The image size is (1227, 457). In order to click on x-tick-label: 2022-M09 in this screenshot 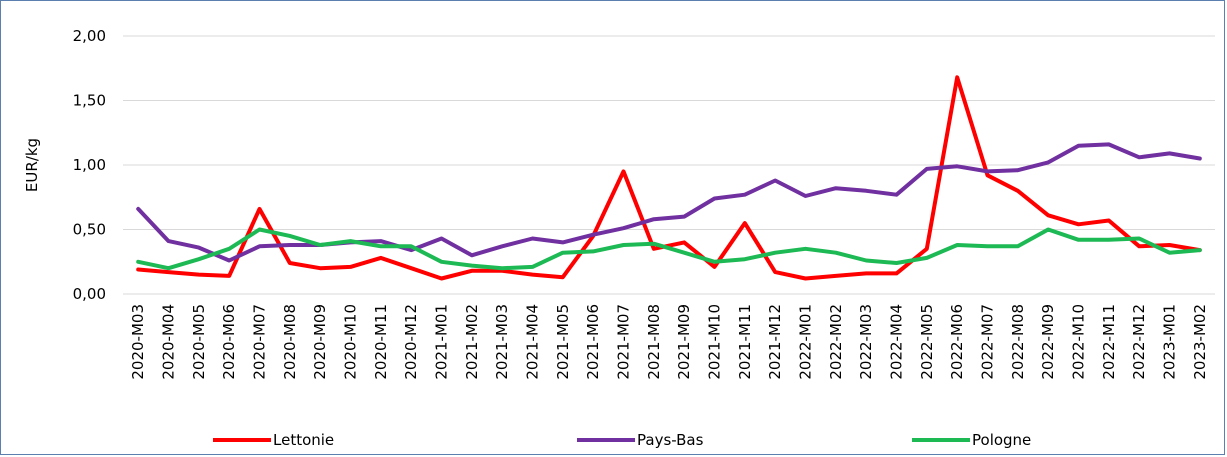, I will do `click(1048, 342)`.